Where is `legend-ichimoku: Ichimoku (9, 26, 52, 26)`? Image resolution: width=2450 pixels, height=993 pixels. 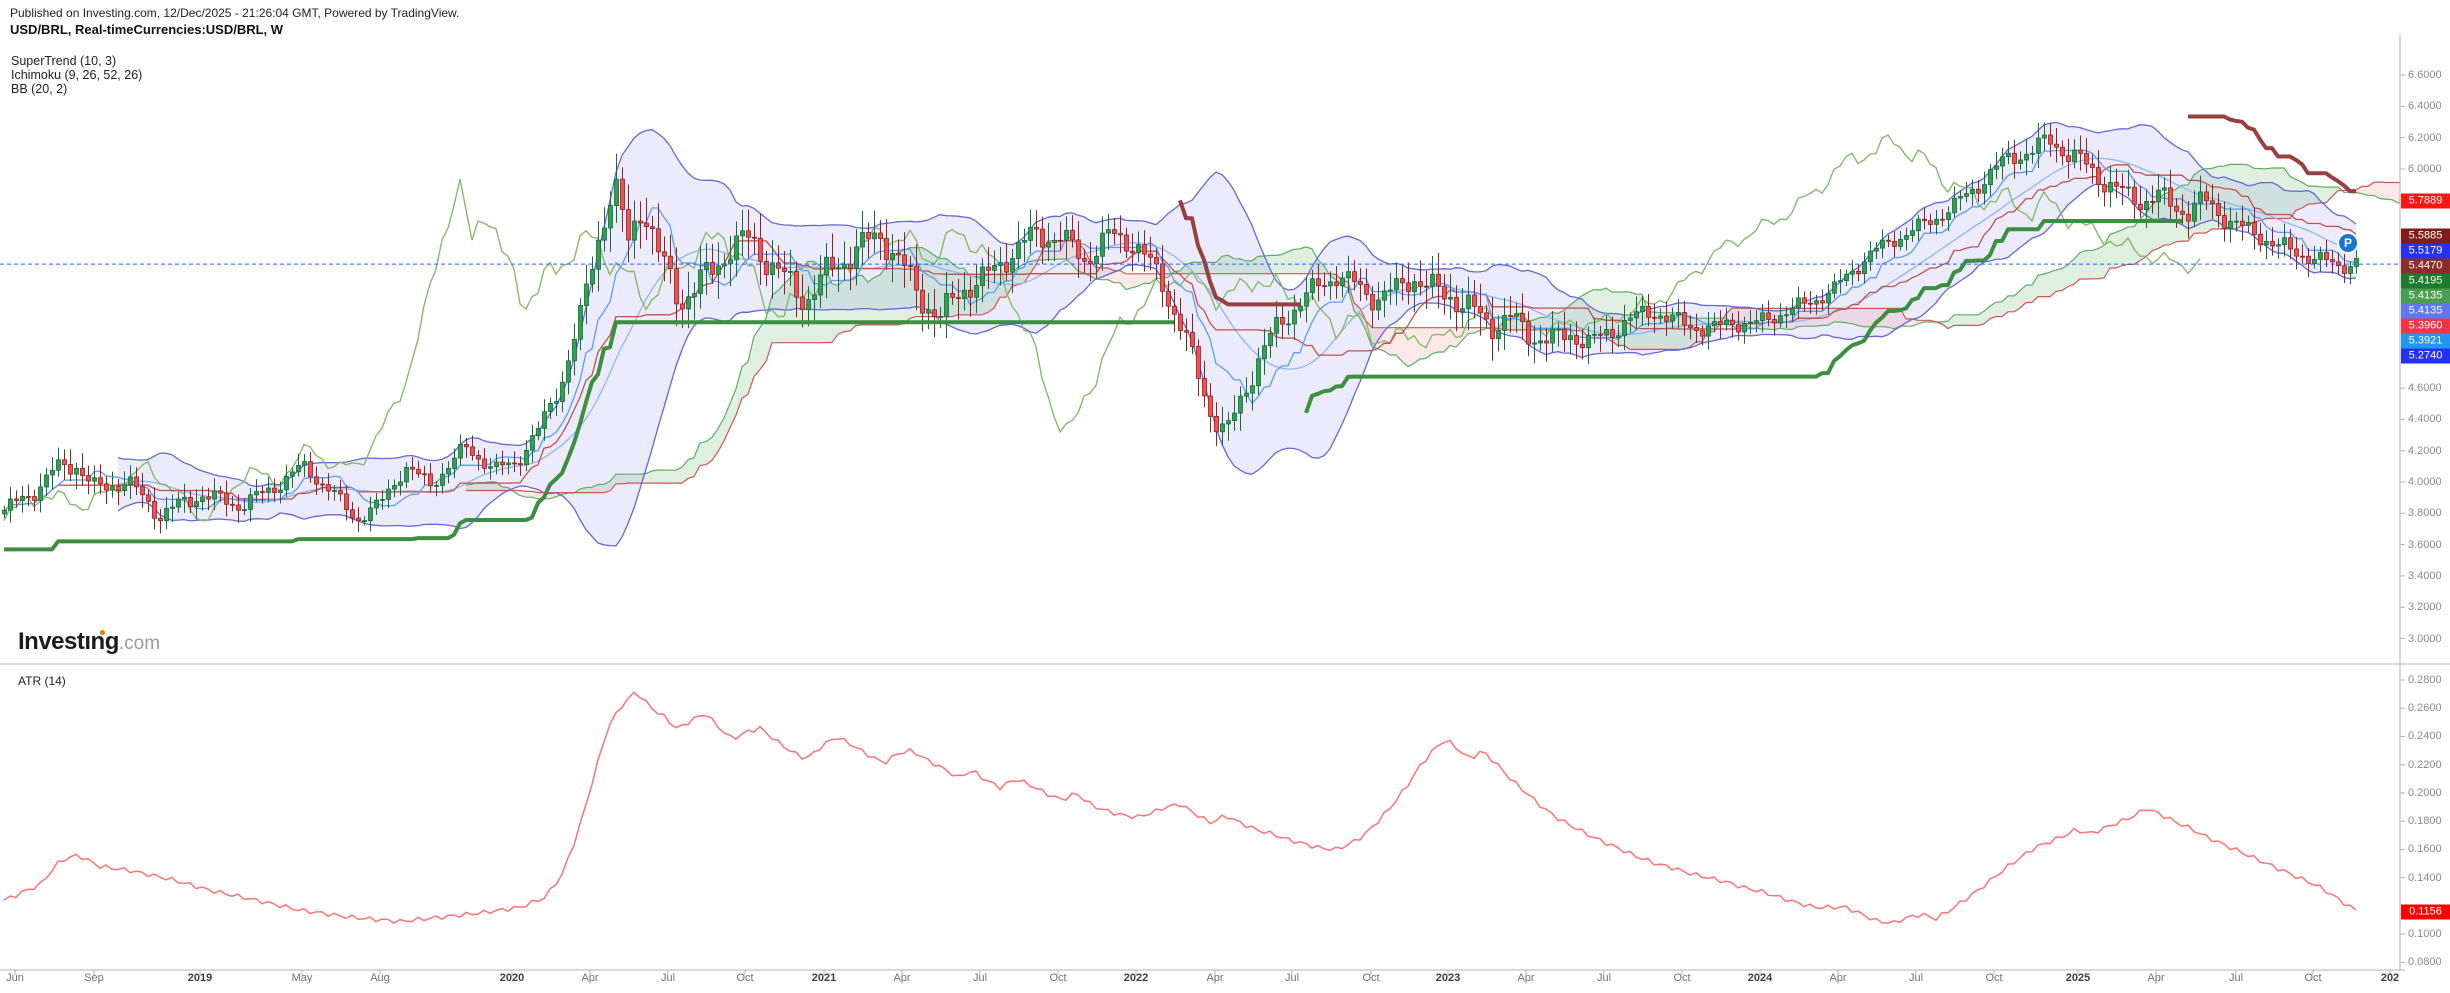
legend-ichimoku: Ichimoku (9, 26, 52, 26) is located at coordinates (77, 75).